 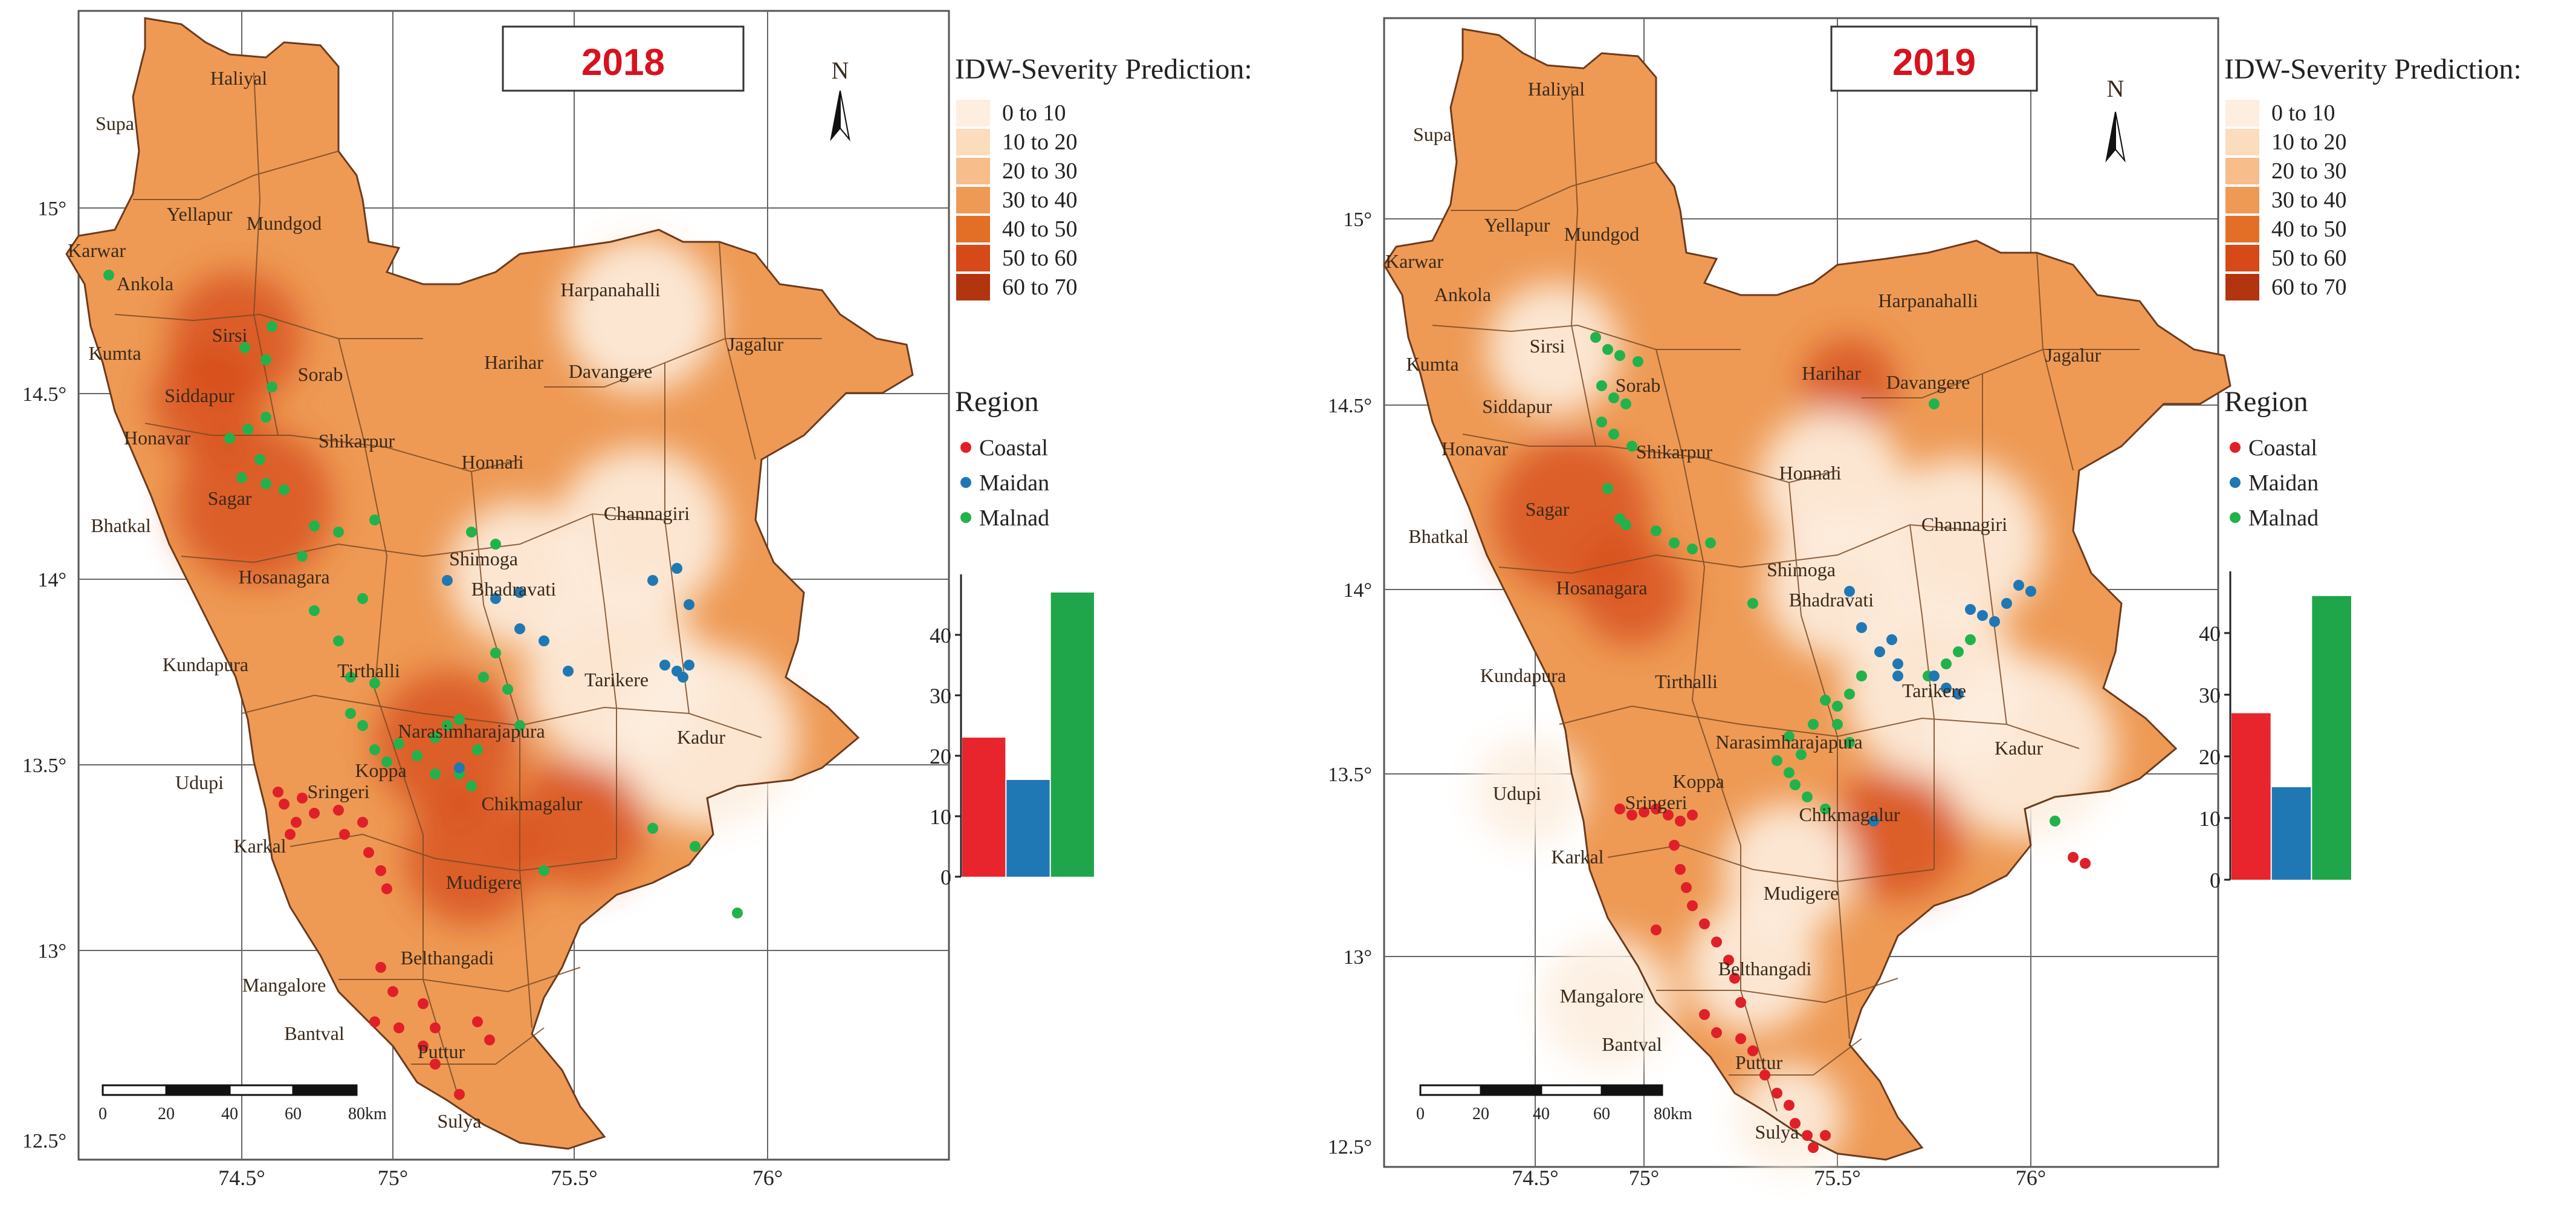 What do you see at coordinates (2242, 171) in the screenshot?
I see `legend-swatch` at bounding box center [2242, 171].